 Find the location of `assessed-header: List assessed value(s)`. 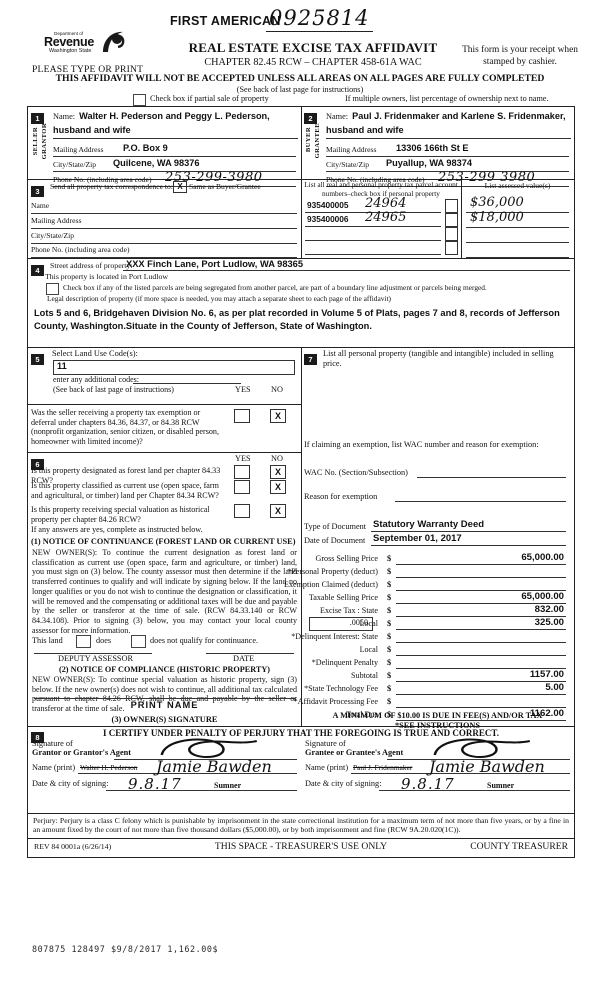

assessed-header: List assessed value(s) is located at coordinates (517, 185).